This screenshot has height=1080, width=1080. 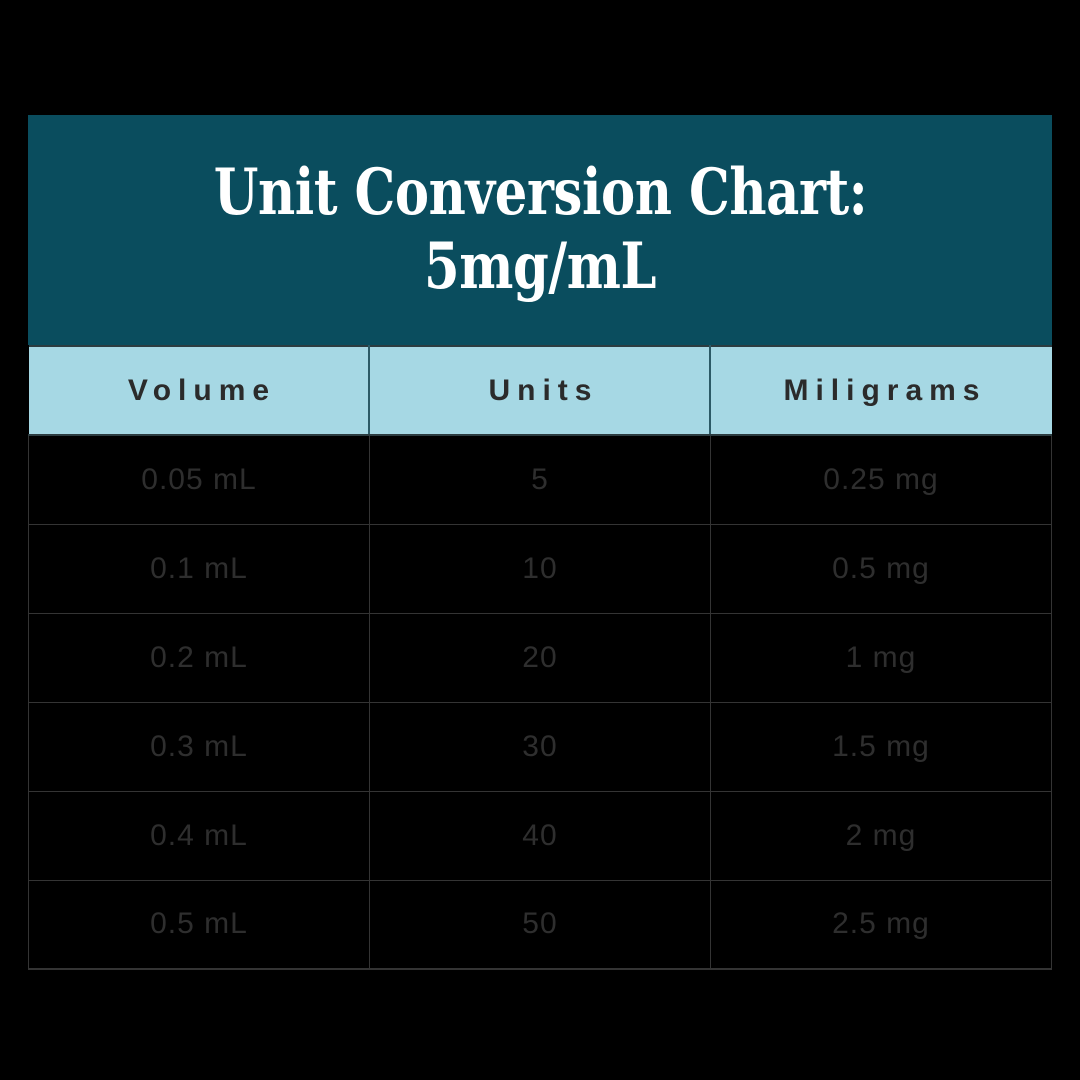 I want to click on table-row: 0.5 mL 50 2.5 mg, so click(x=540, y=924).